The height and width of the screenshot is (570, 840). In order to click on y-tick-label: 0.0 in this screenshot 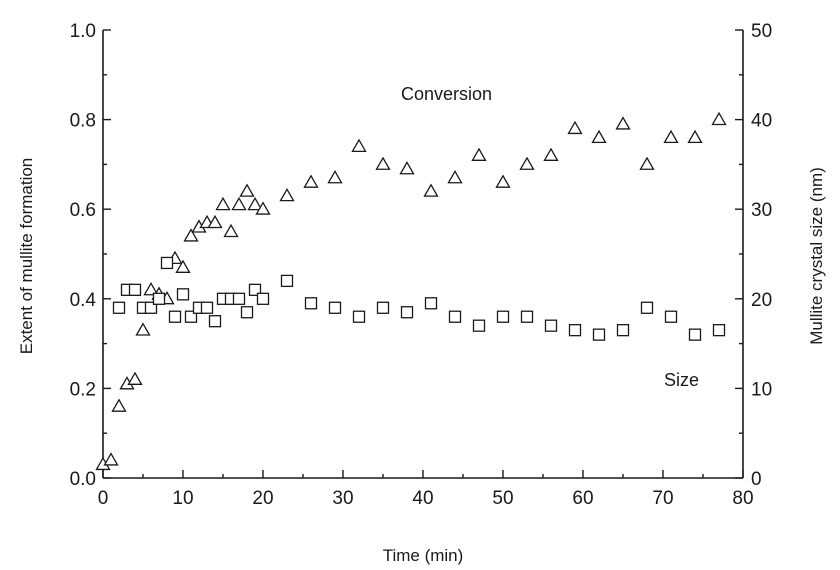, I will do `click(83, 479)`.